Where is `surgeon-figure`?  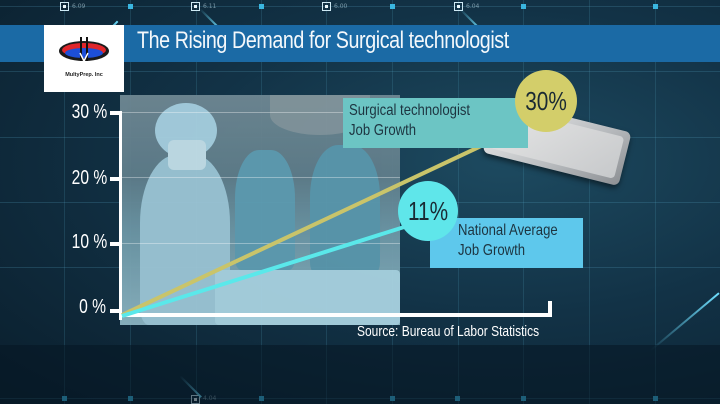
surgeon-figure is located at coordinates (265, 210).